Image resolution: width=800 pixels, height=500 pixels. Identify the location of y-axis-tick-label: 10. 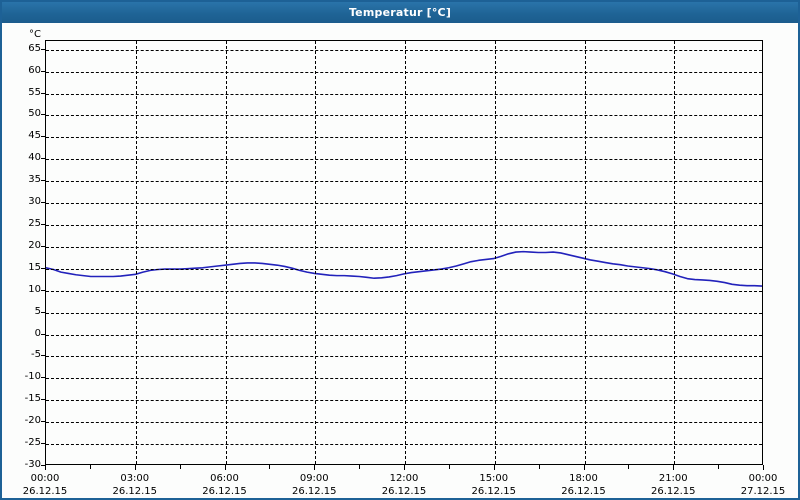
(34, 289).